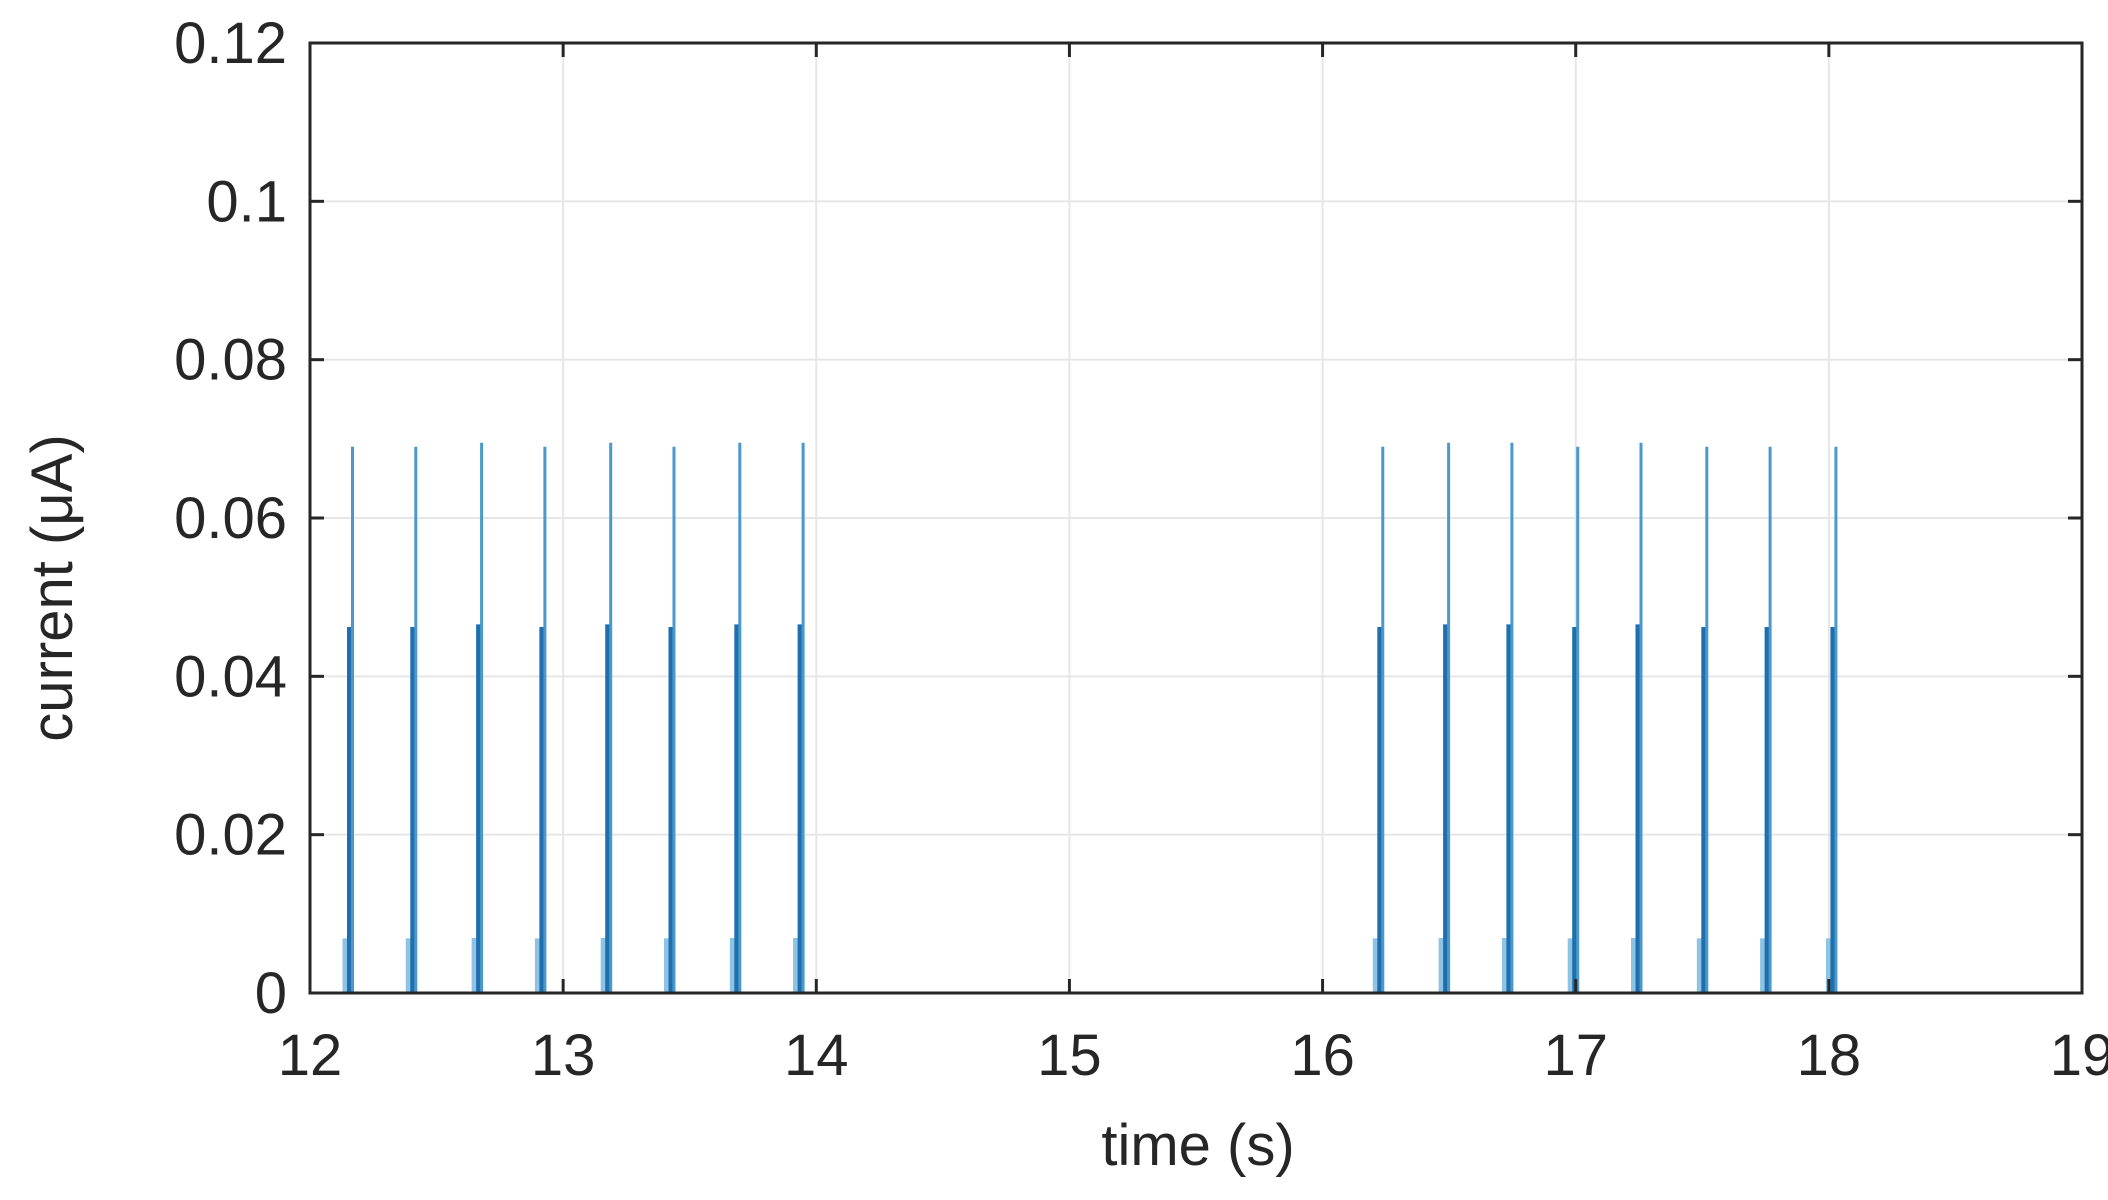 The width and height of the screenshot is (2108, 1200). I want to click on x-tick-label: 12, so click(310, 1055).